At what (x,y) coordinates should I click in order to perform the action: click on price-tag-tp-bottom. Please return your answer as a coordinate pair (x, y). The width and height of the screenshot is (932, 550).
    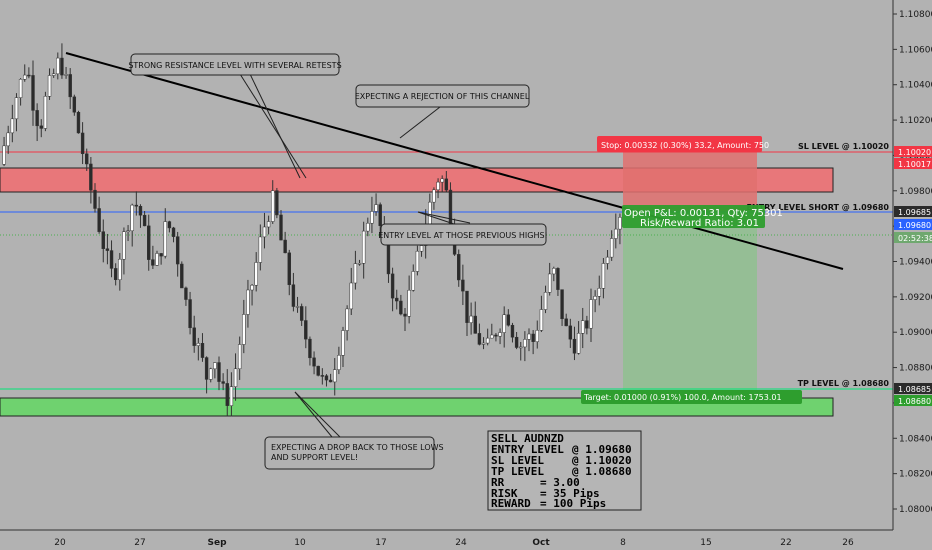
    Looking at the image, I should click on (913, 400).